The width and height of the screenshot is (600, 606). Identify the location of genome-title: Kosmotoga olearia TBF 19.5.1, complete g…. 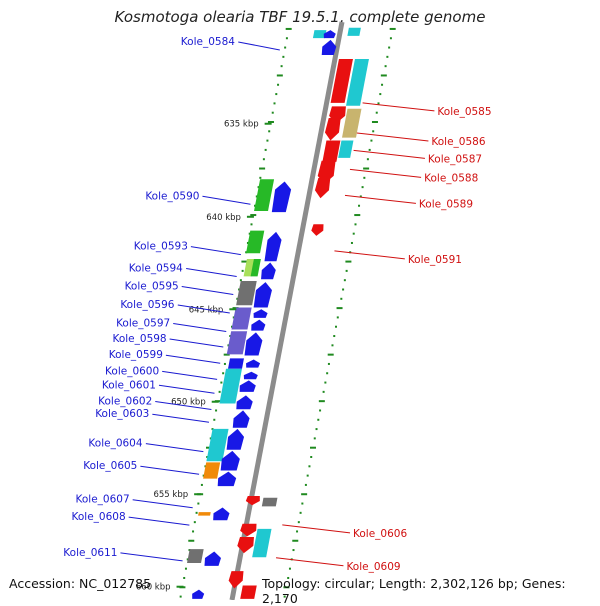
(300, 17).